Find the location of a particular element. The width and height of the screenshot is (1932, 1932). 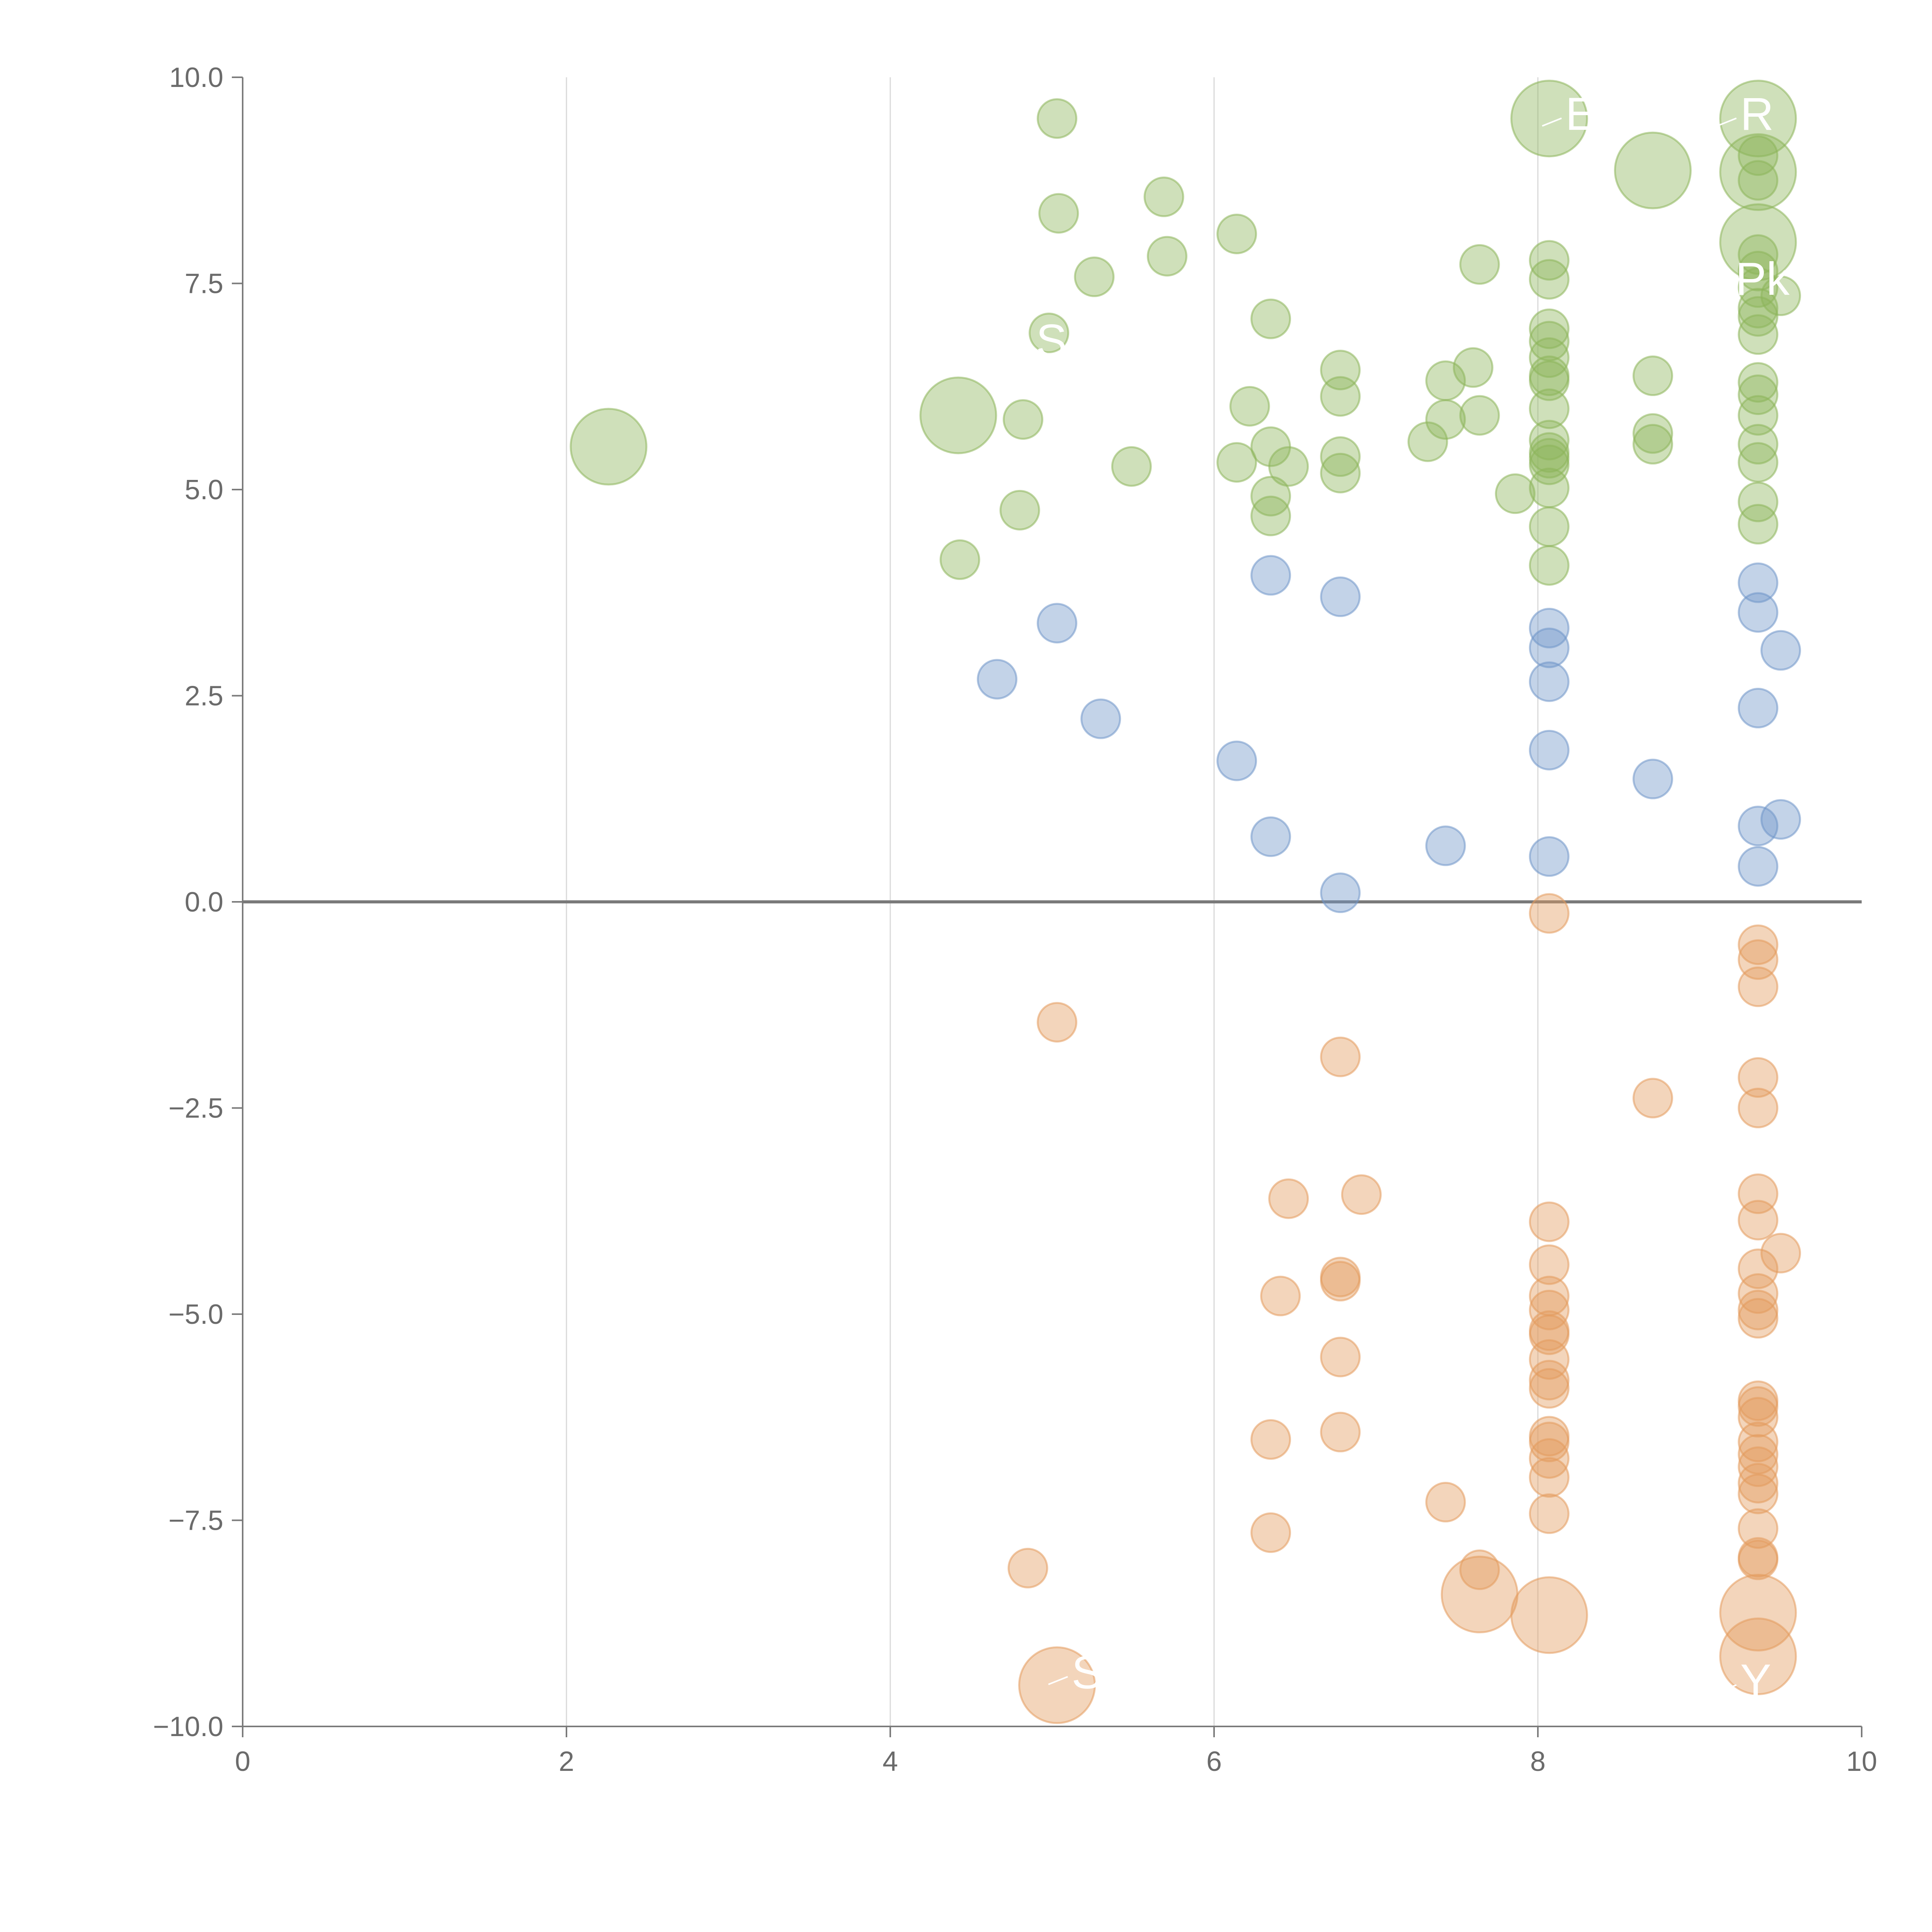

x-tick-label: 8 is located at coordinates (1538, 1761).